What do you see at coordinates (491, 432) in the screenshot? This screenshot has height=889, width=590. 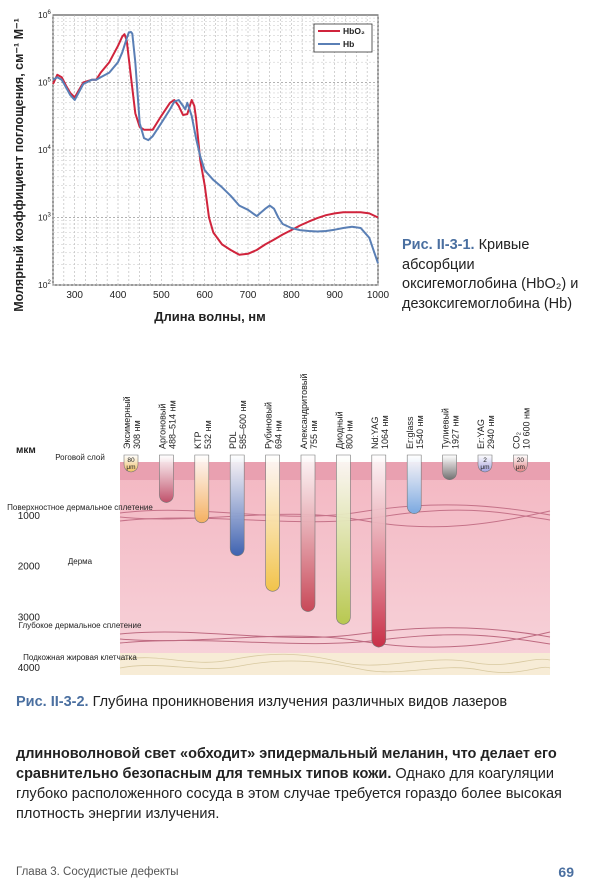 I see `laser-wavelength: 2940 нм` at bounding box center [491, 432].